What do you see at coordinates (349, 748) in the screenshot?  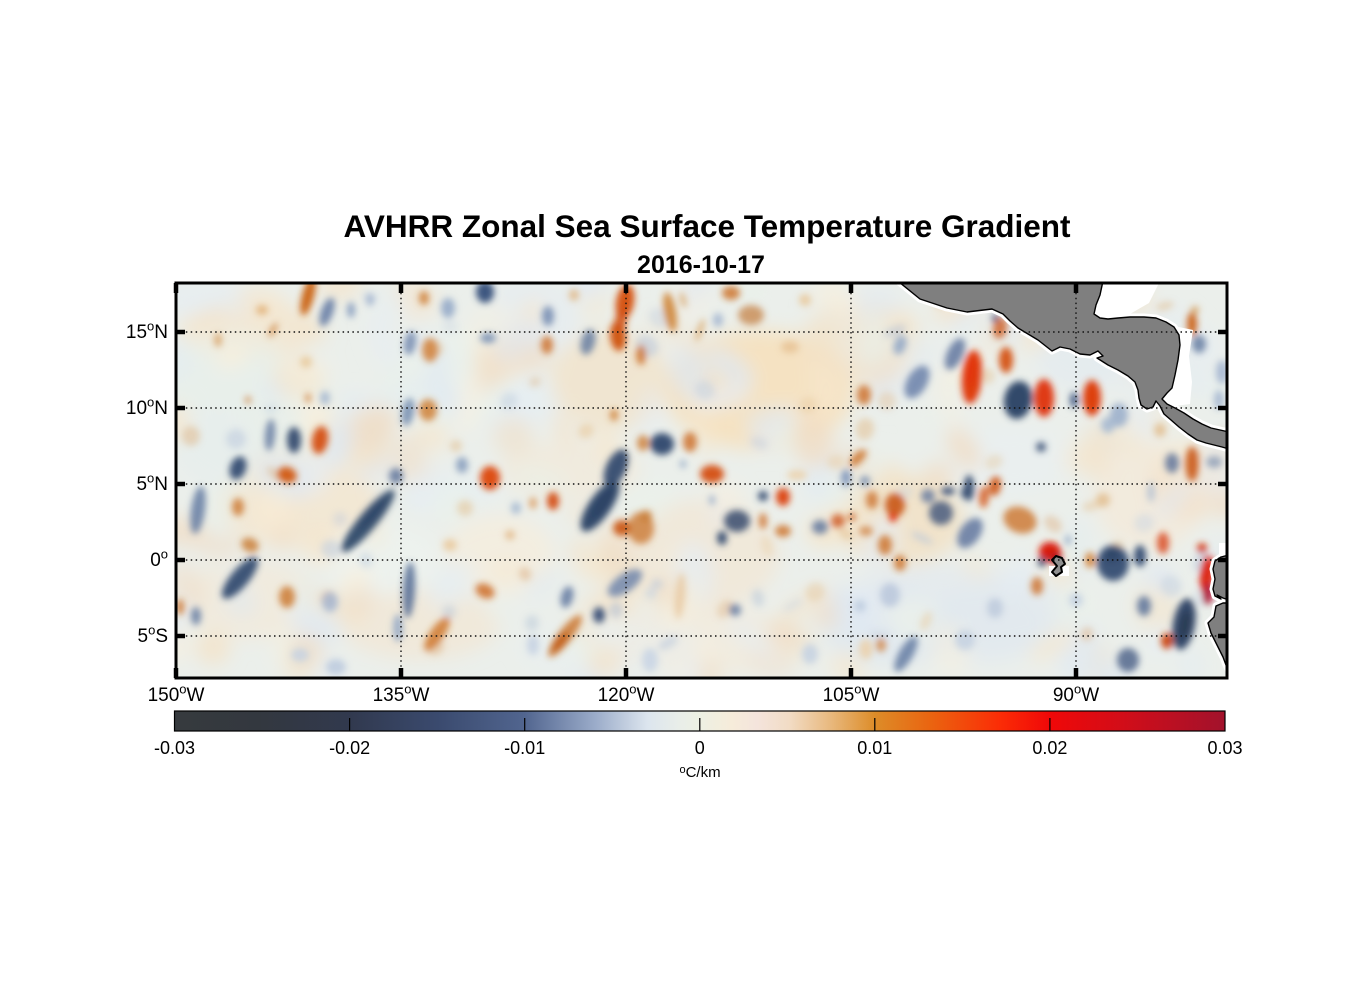 I see `svg-text: -0.02` at bounding box center [349, 748].